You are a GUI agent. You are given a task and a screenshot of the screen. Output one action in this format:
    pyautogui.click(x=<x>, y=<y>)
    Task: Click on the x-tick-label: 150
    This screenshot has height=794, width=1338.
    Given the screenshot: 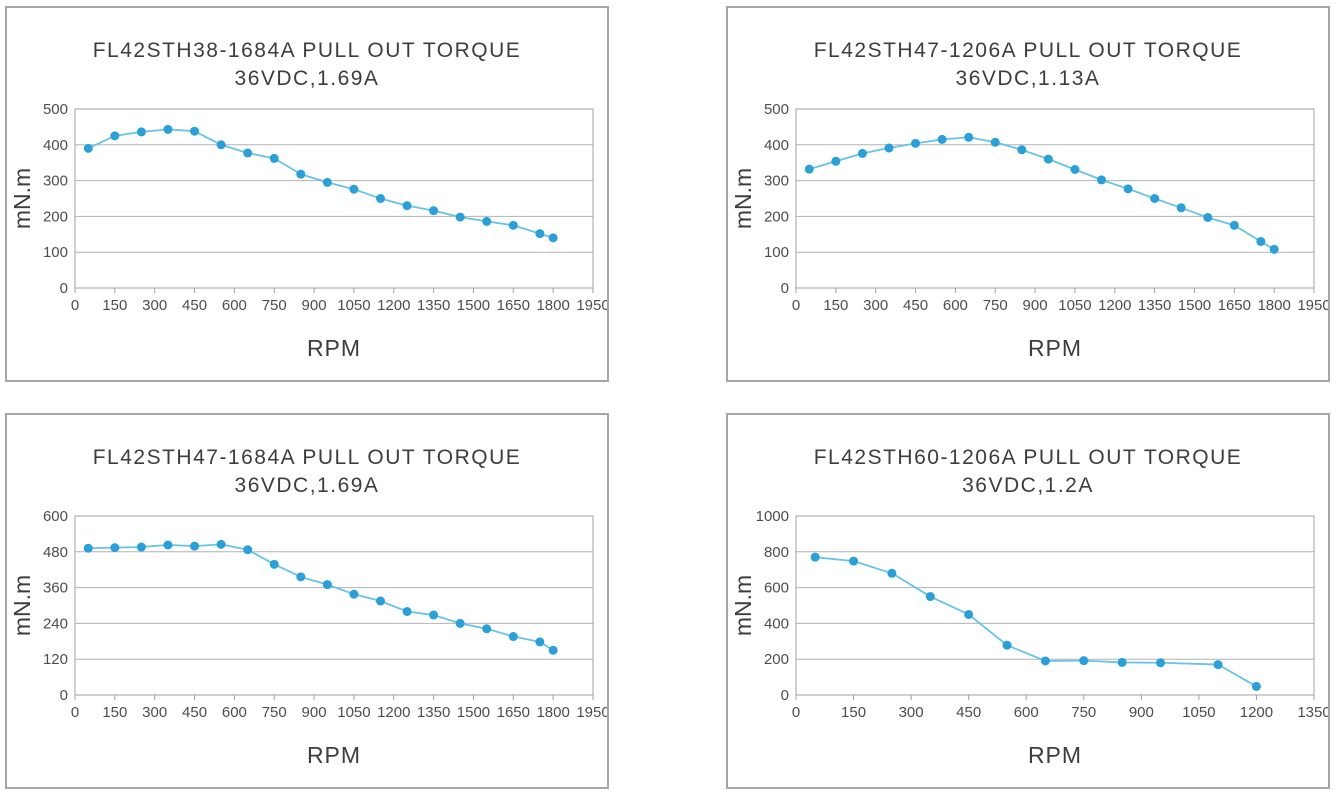 What is the action you would take?
    pyautogui.click(x=114, y=305)
    